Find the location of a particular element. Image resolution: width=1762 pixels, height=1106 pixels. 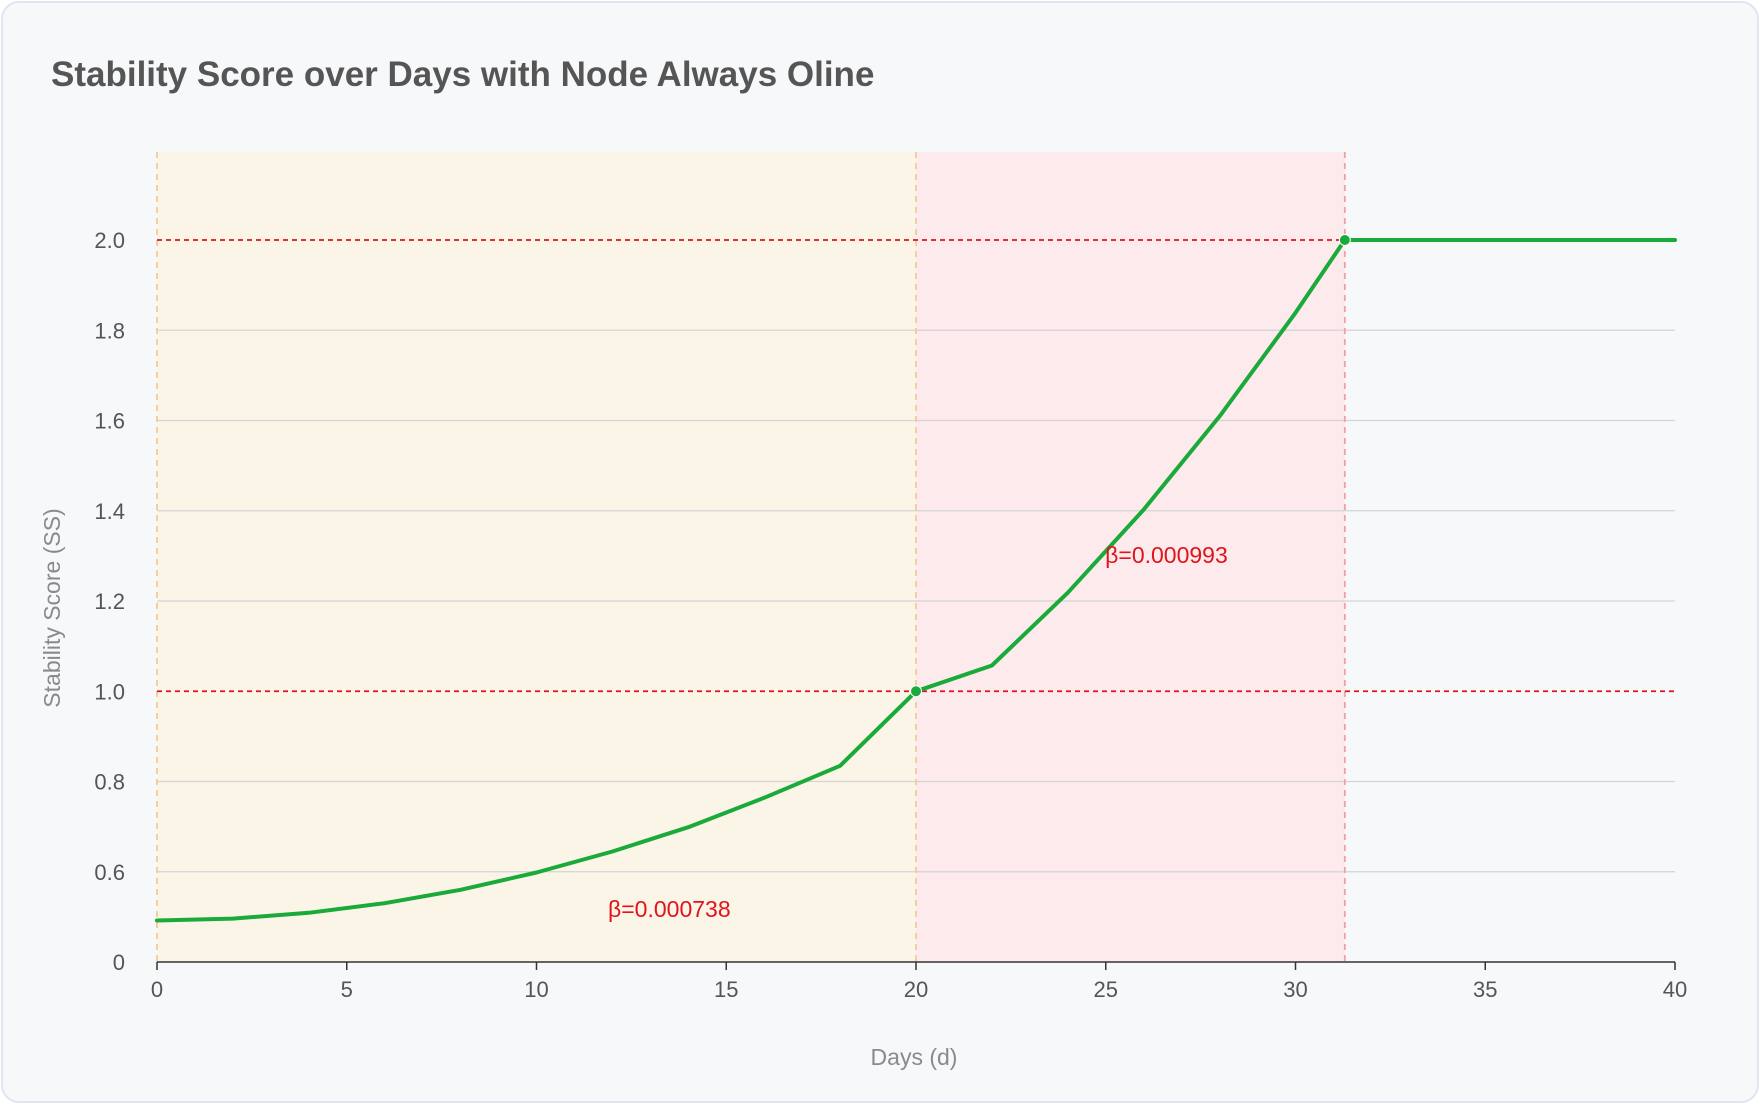

x-tick-label-0: 0 is located at coordinates (157, 989).